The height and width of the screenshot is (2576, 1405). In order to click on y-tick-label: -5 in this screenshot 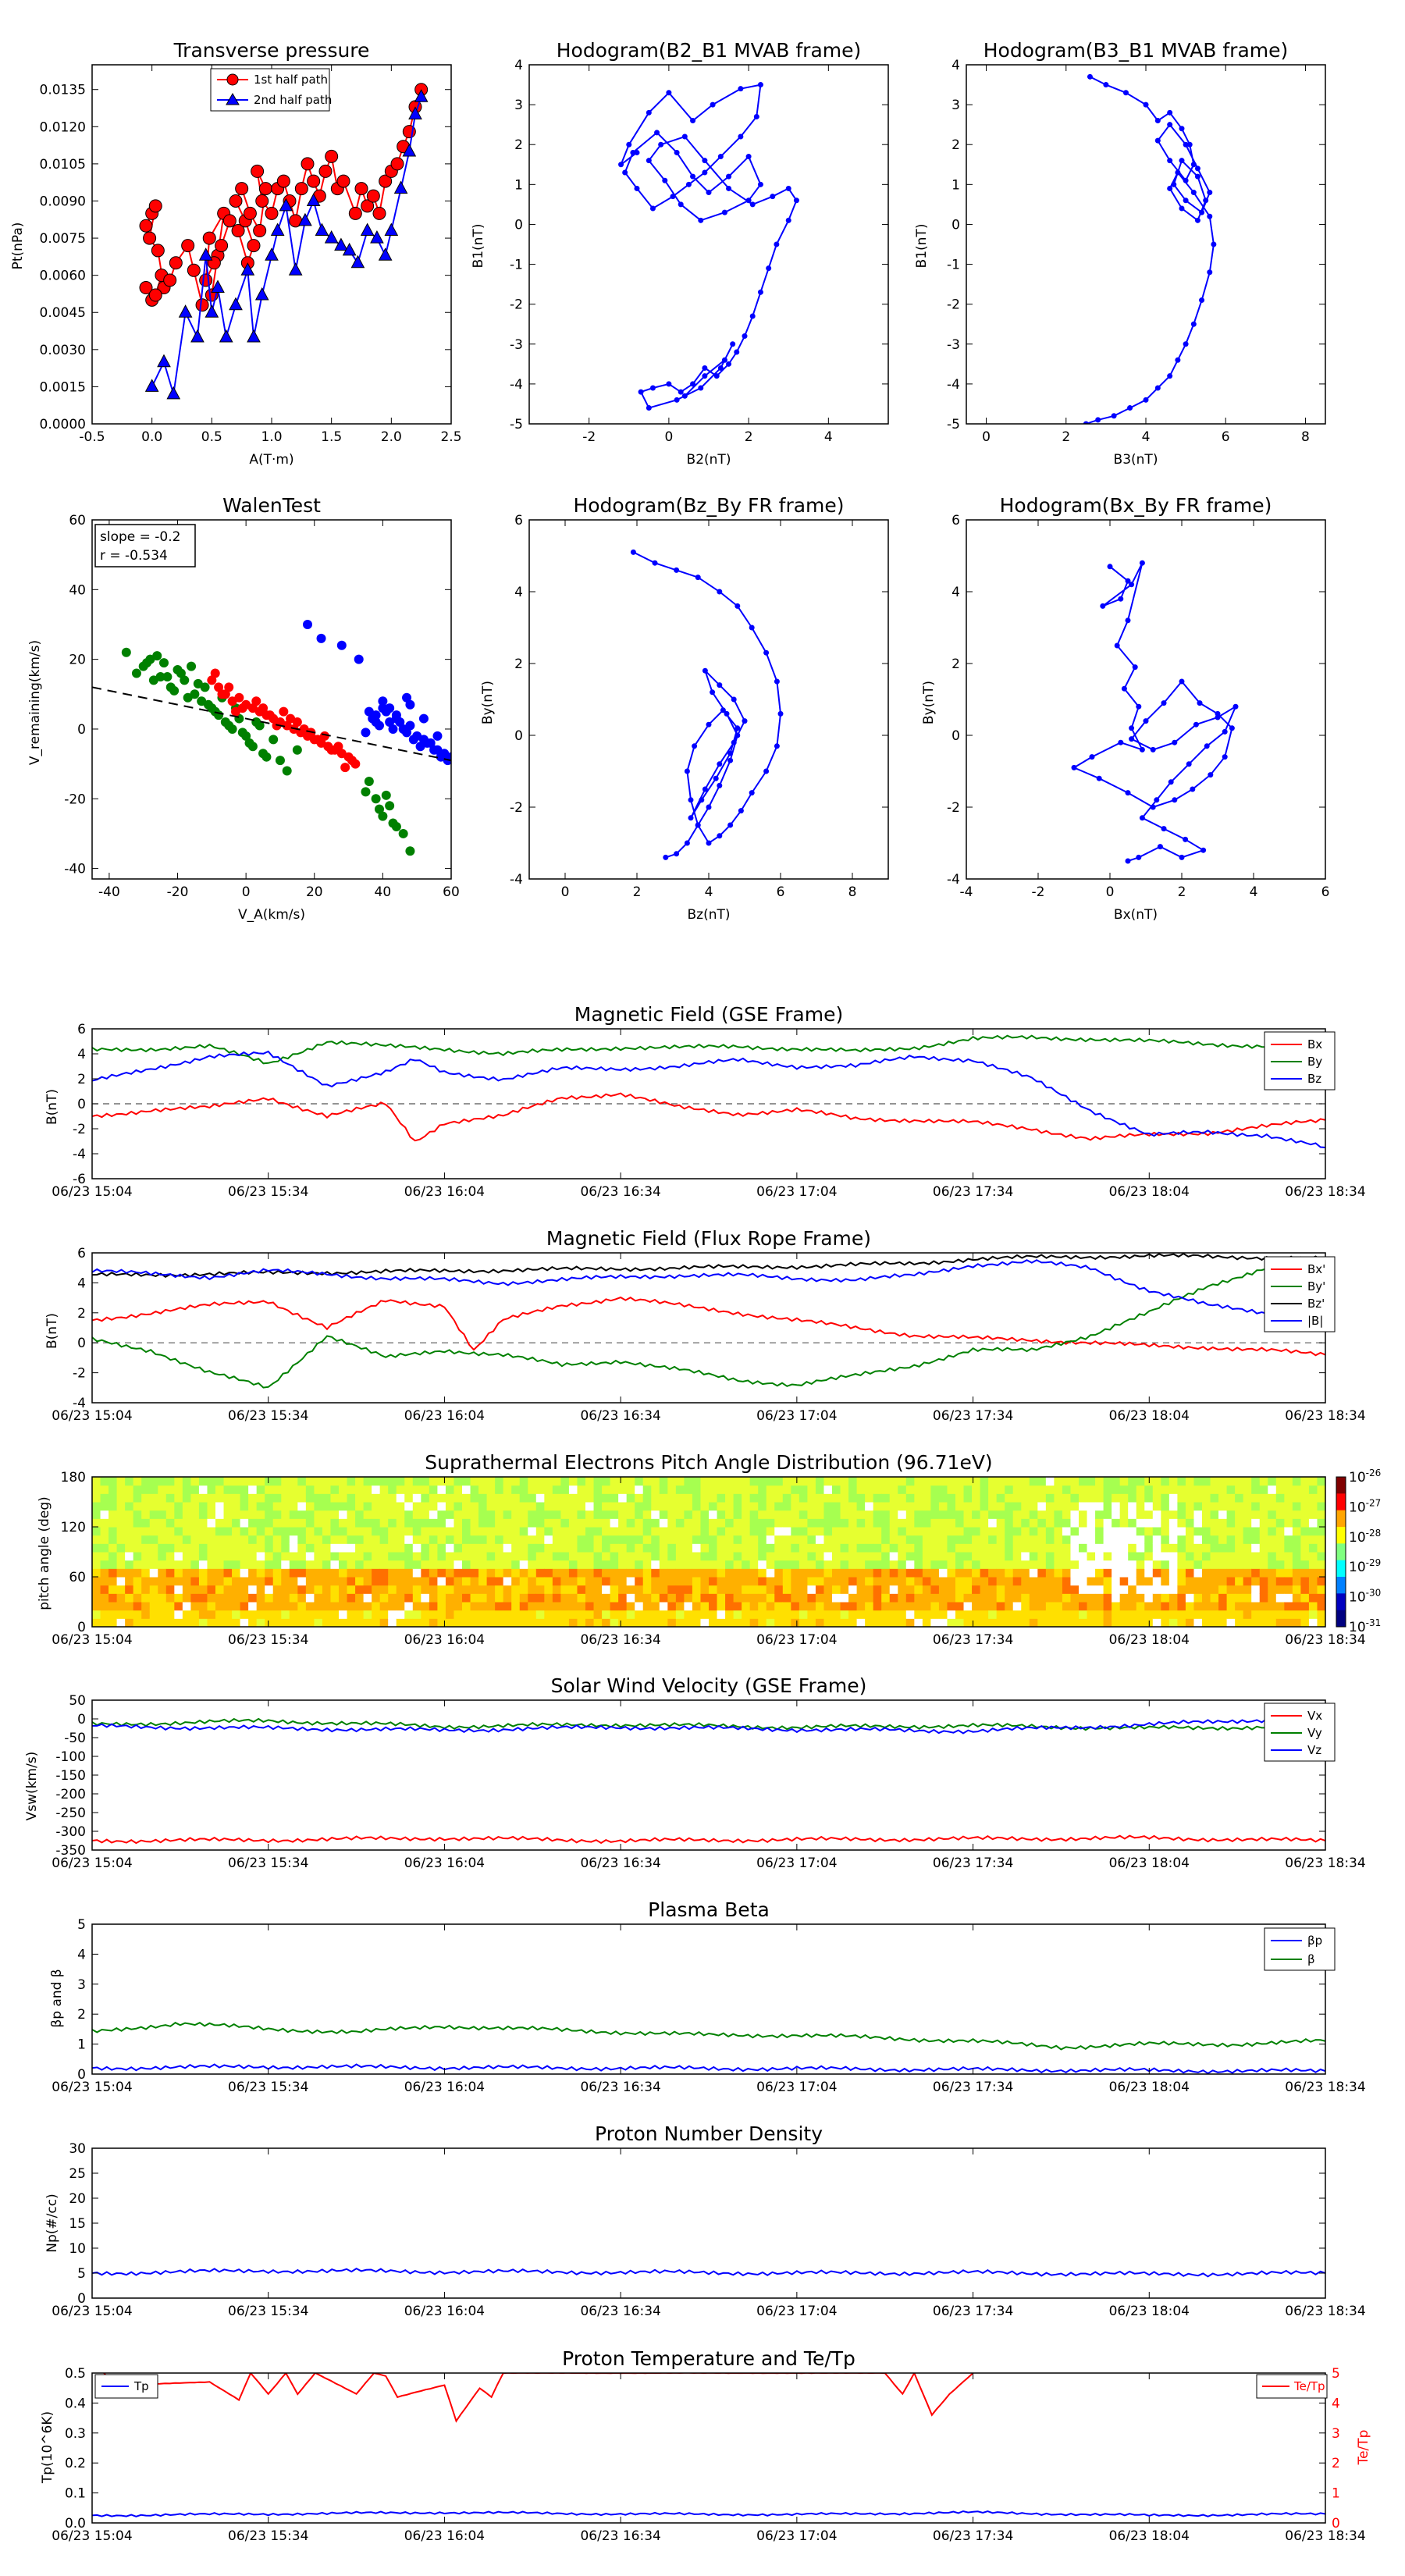, I will do `click(954, 424)`.